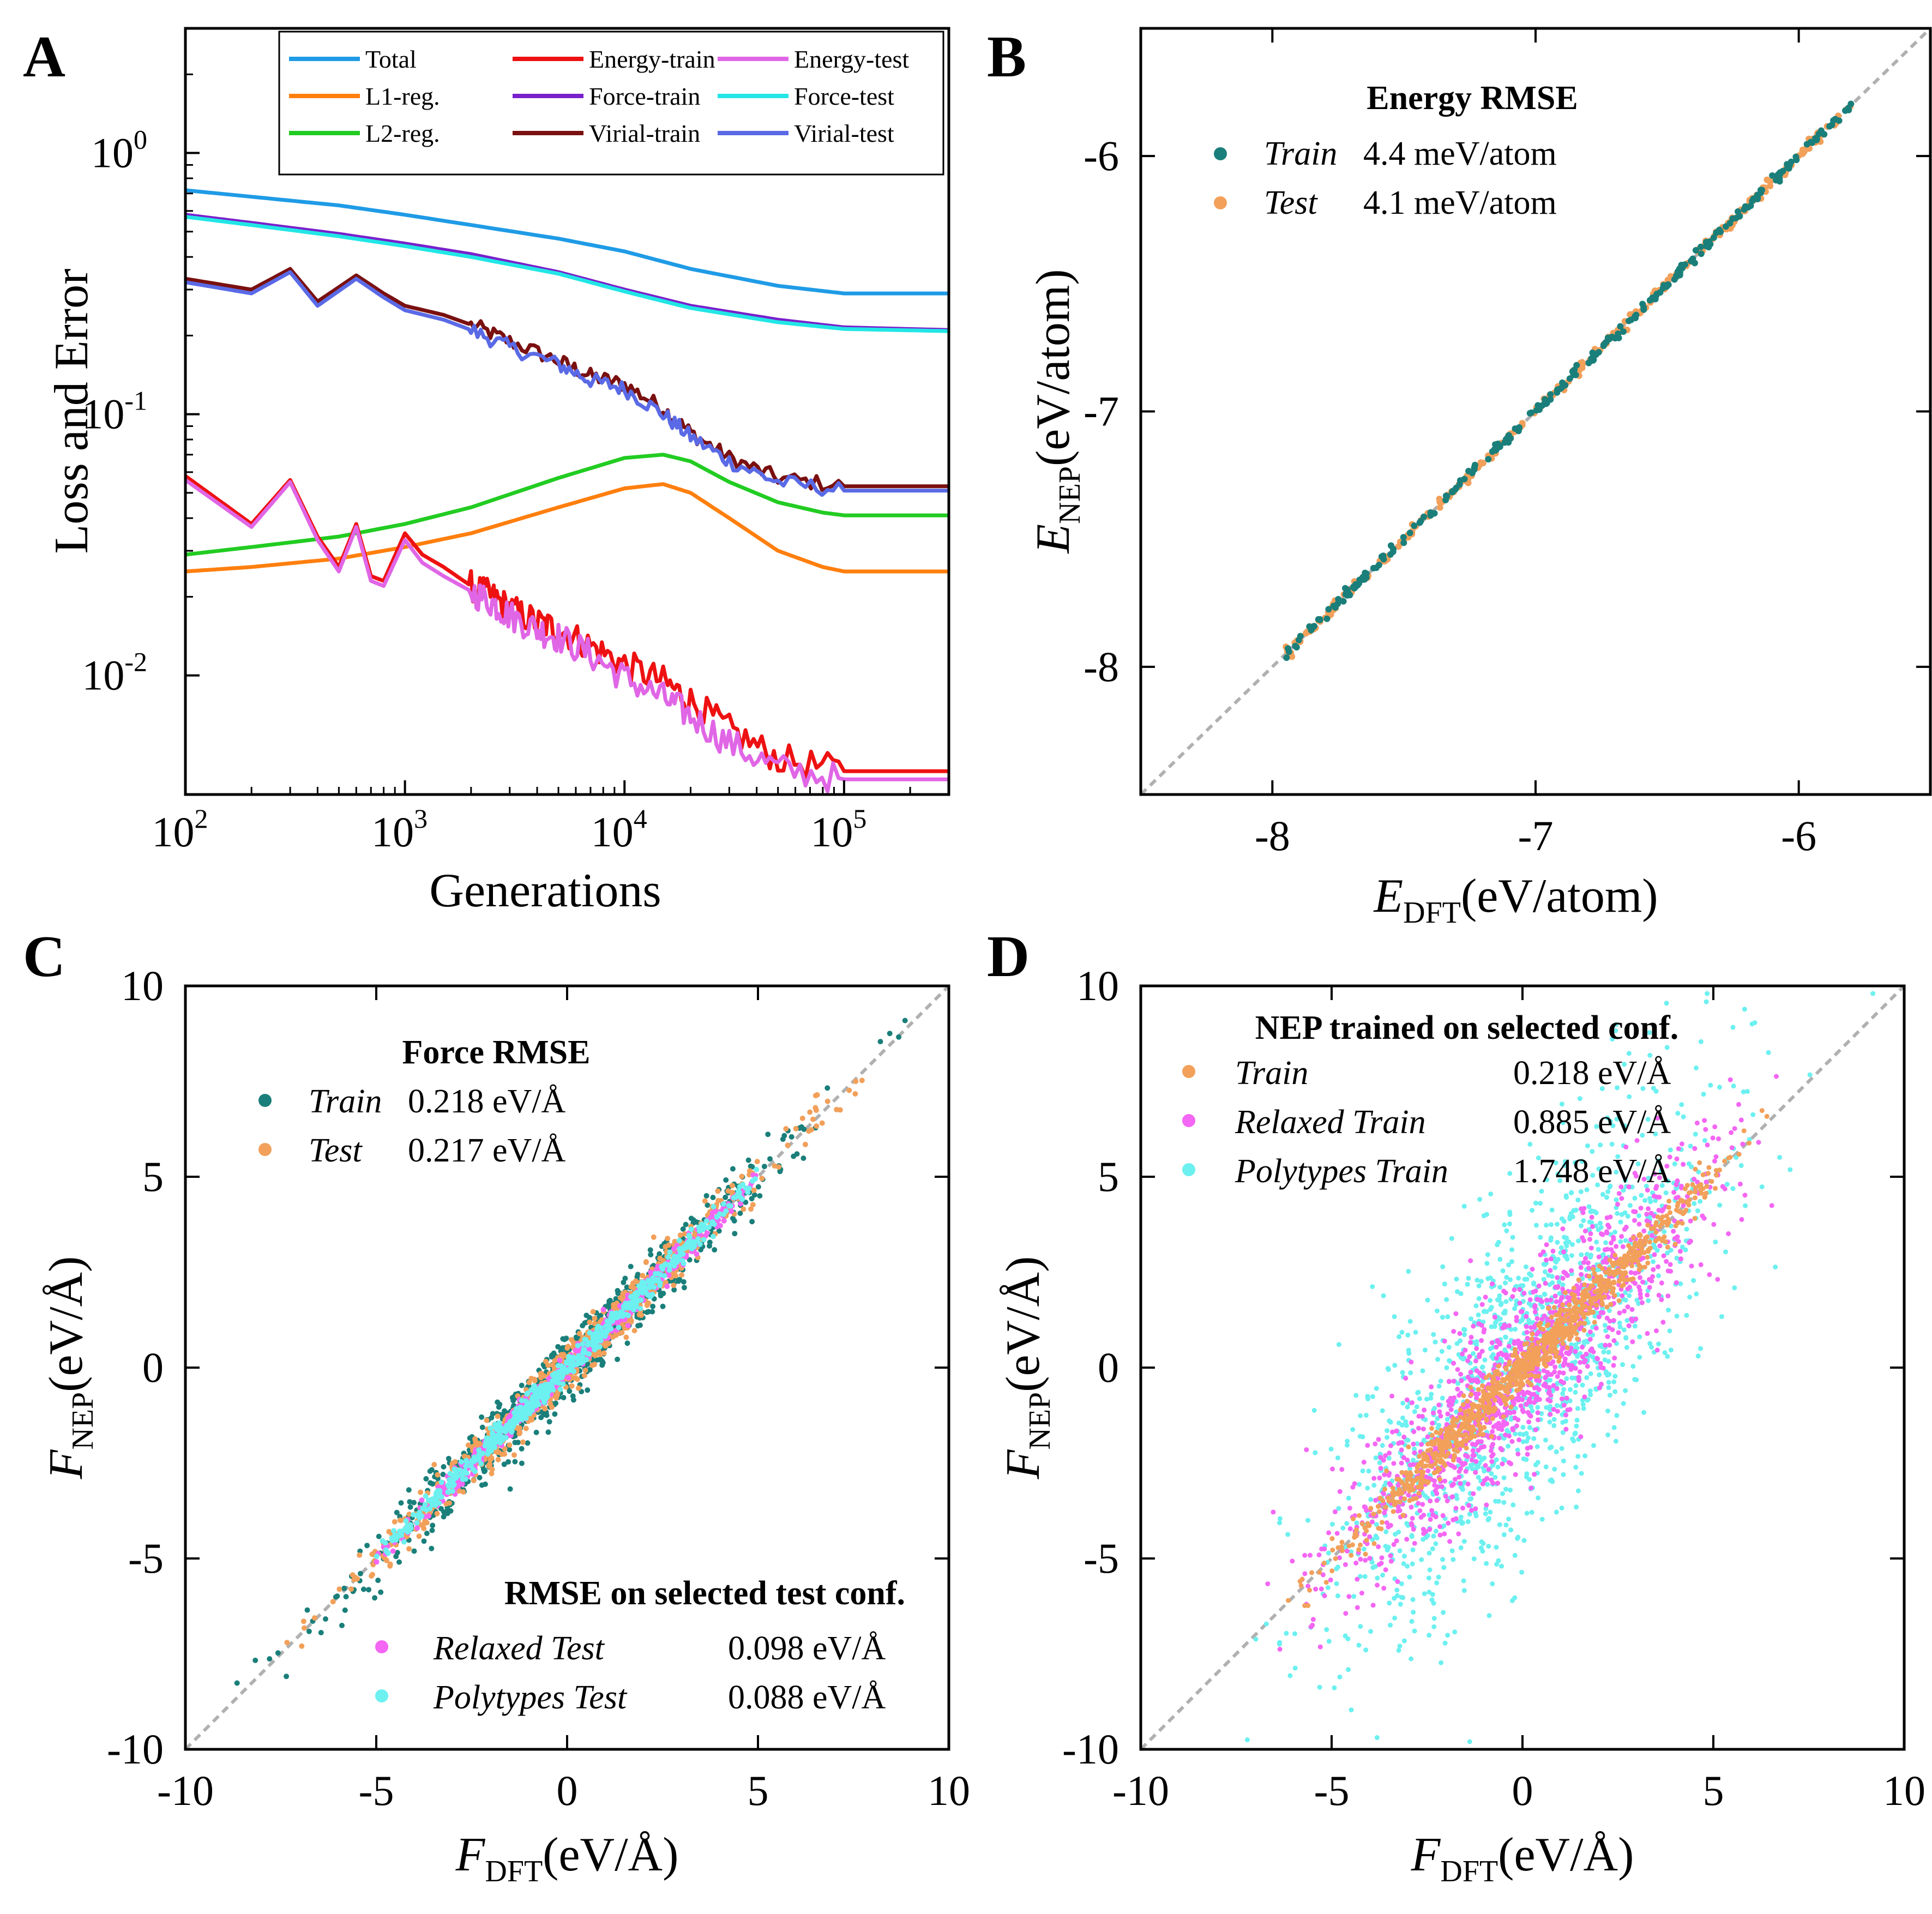 This screenshot has width=1932, height=1914. Describe the element at coordinates (1070, 495) in the screenshot. I see `panel-b-ylabel-sub: NEP` at that location.